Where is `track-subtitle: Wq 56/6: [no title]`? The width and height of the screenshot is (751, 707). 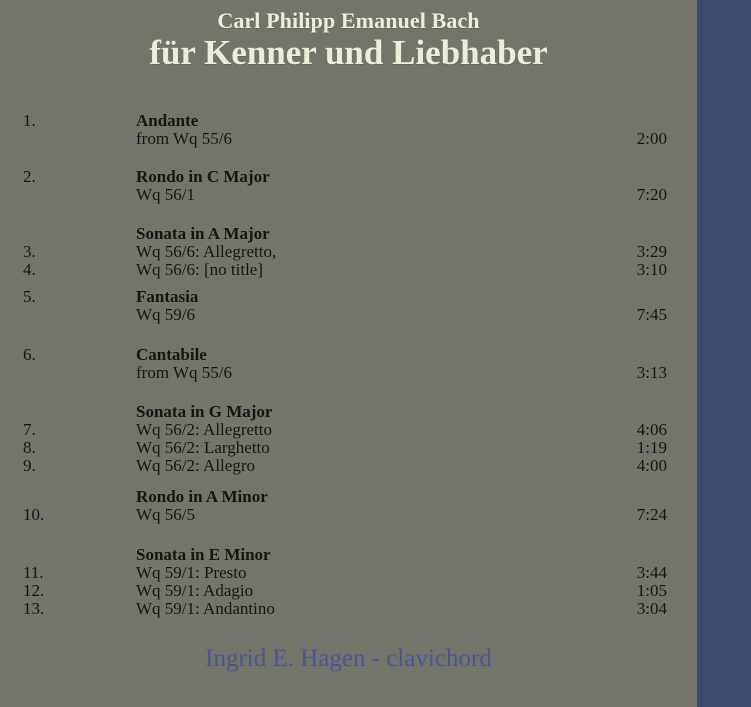
track-subtitle: Wq 56/6: [no title] is located at coordinates (200, 269).